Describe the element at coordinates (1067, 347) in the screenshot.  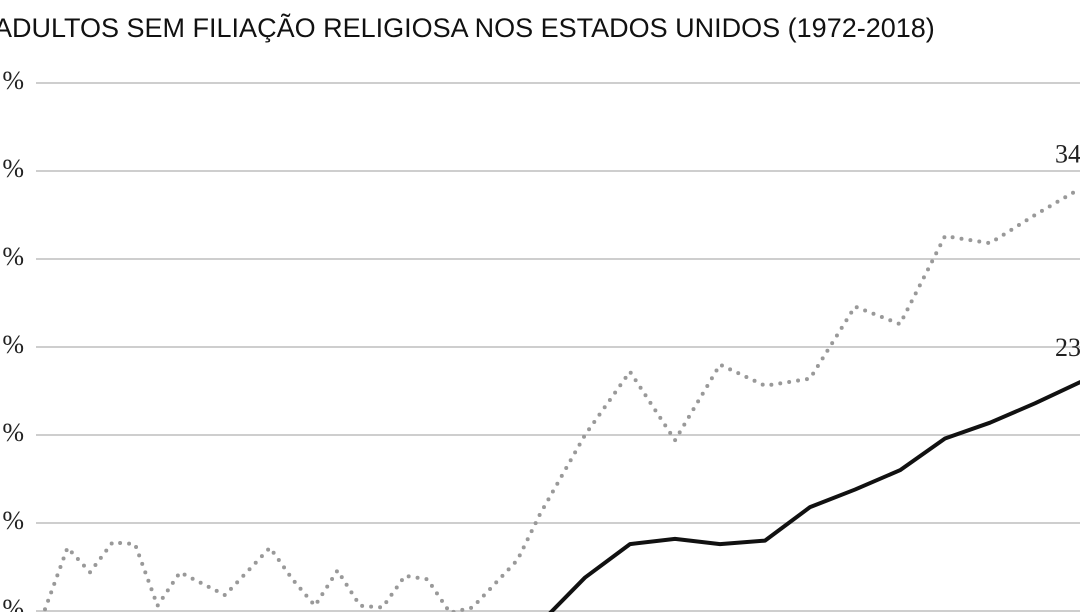
I see `data-label: 23` at that location.